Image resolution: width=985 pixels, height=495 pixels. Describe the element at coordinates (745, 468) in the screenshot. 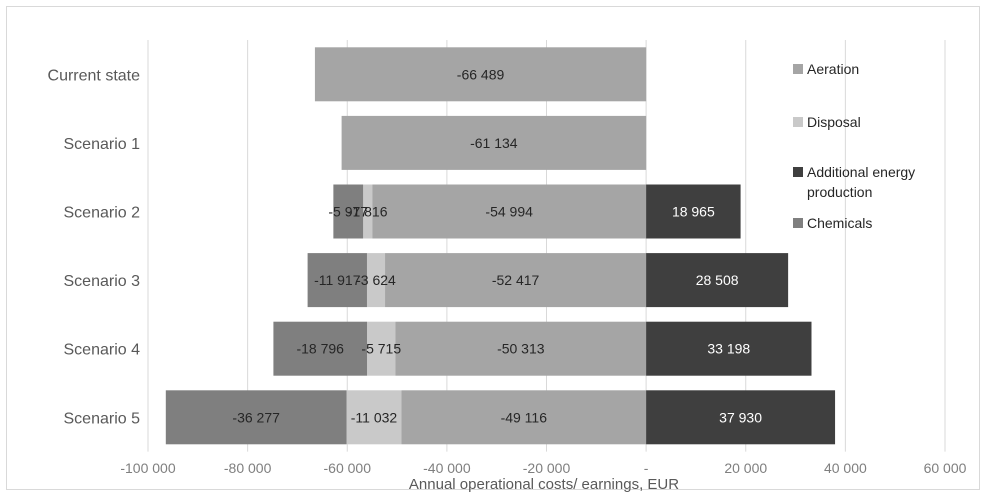

I see `x-tick-label-6: 20 000` at that location.